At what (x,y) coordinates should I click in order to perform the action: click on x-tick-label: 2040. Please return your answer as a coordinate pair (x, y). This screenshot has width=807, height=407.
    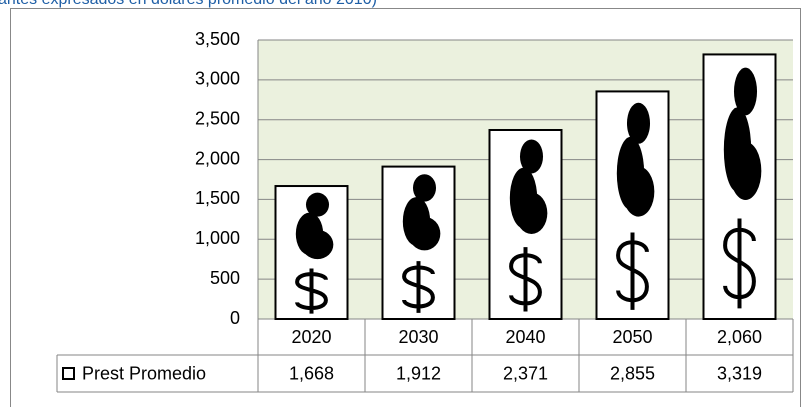
    Looking at the image, I should click on (525, 337).